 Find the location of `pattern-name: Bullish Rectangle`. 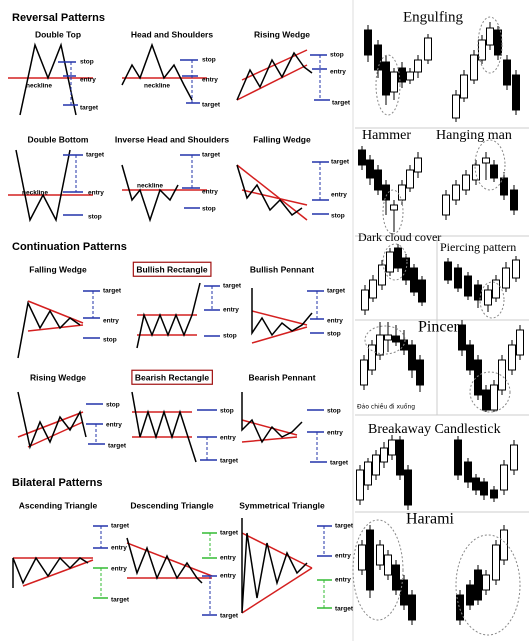

pattern-name: Bullish Rectangle is located at coordinates (172, 269).